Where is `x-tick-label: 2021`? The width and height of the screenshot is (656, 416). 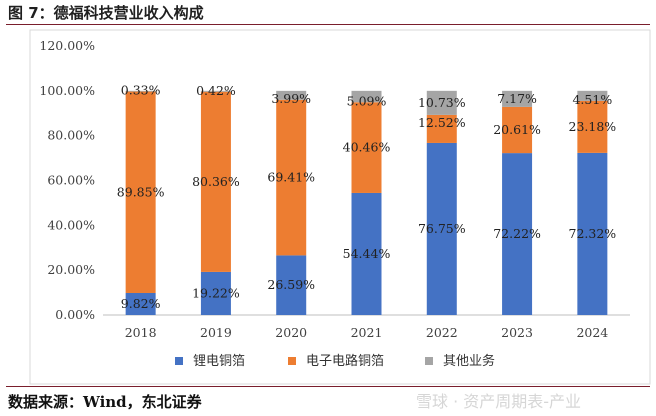 x-tick-label: 2021 is located at coordinates (367, 332).